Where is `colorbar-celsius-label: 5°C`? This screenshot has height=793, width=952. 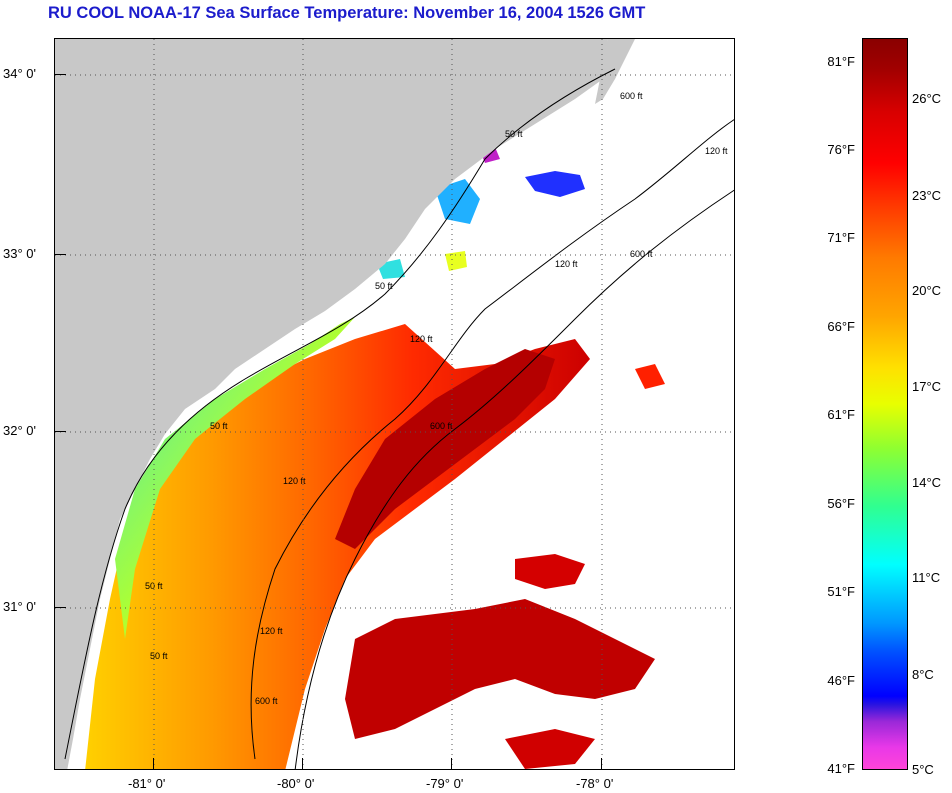
colorbar-celsius-label: 5°C is located at coordinates (923, 769).